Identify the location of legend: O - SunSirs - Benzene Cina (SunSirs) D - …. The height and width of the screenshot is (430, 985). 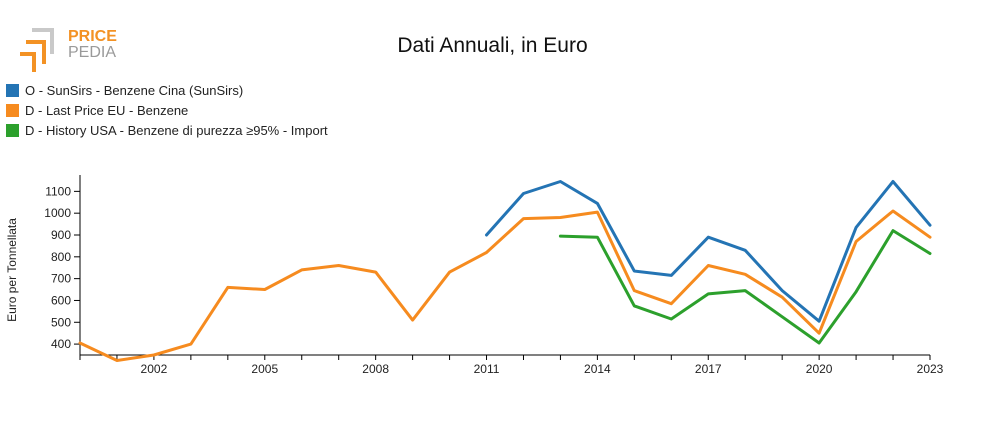
(167, 110).